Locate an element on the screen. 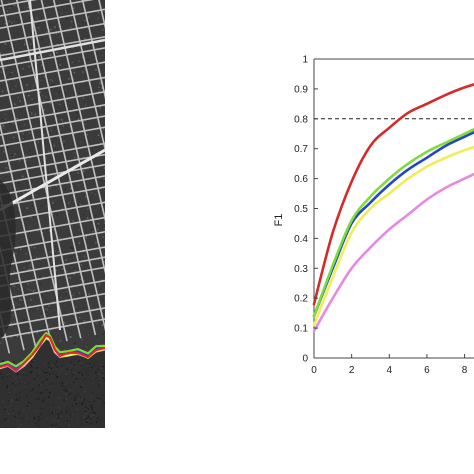  y-axis-ticks: 0 0.1 0.2 0.3 0.4 0.5 0.6 0.7 0.8 0.9 1 is located at coordinates (306, 210).